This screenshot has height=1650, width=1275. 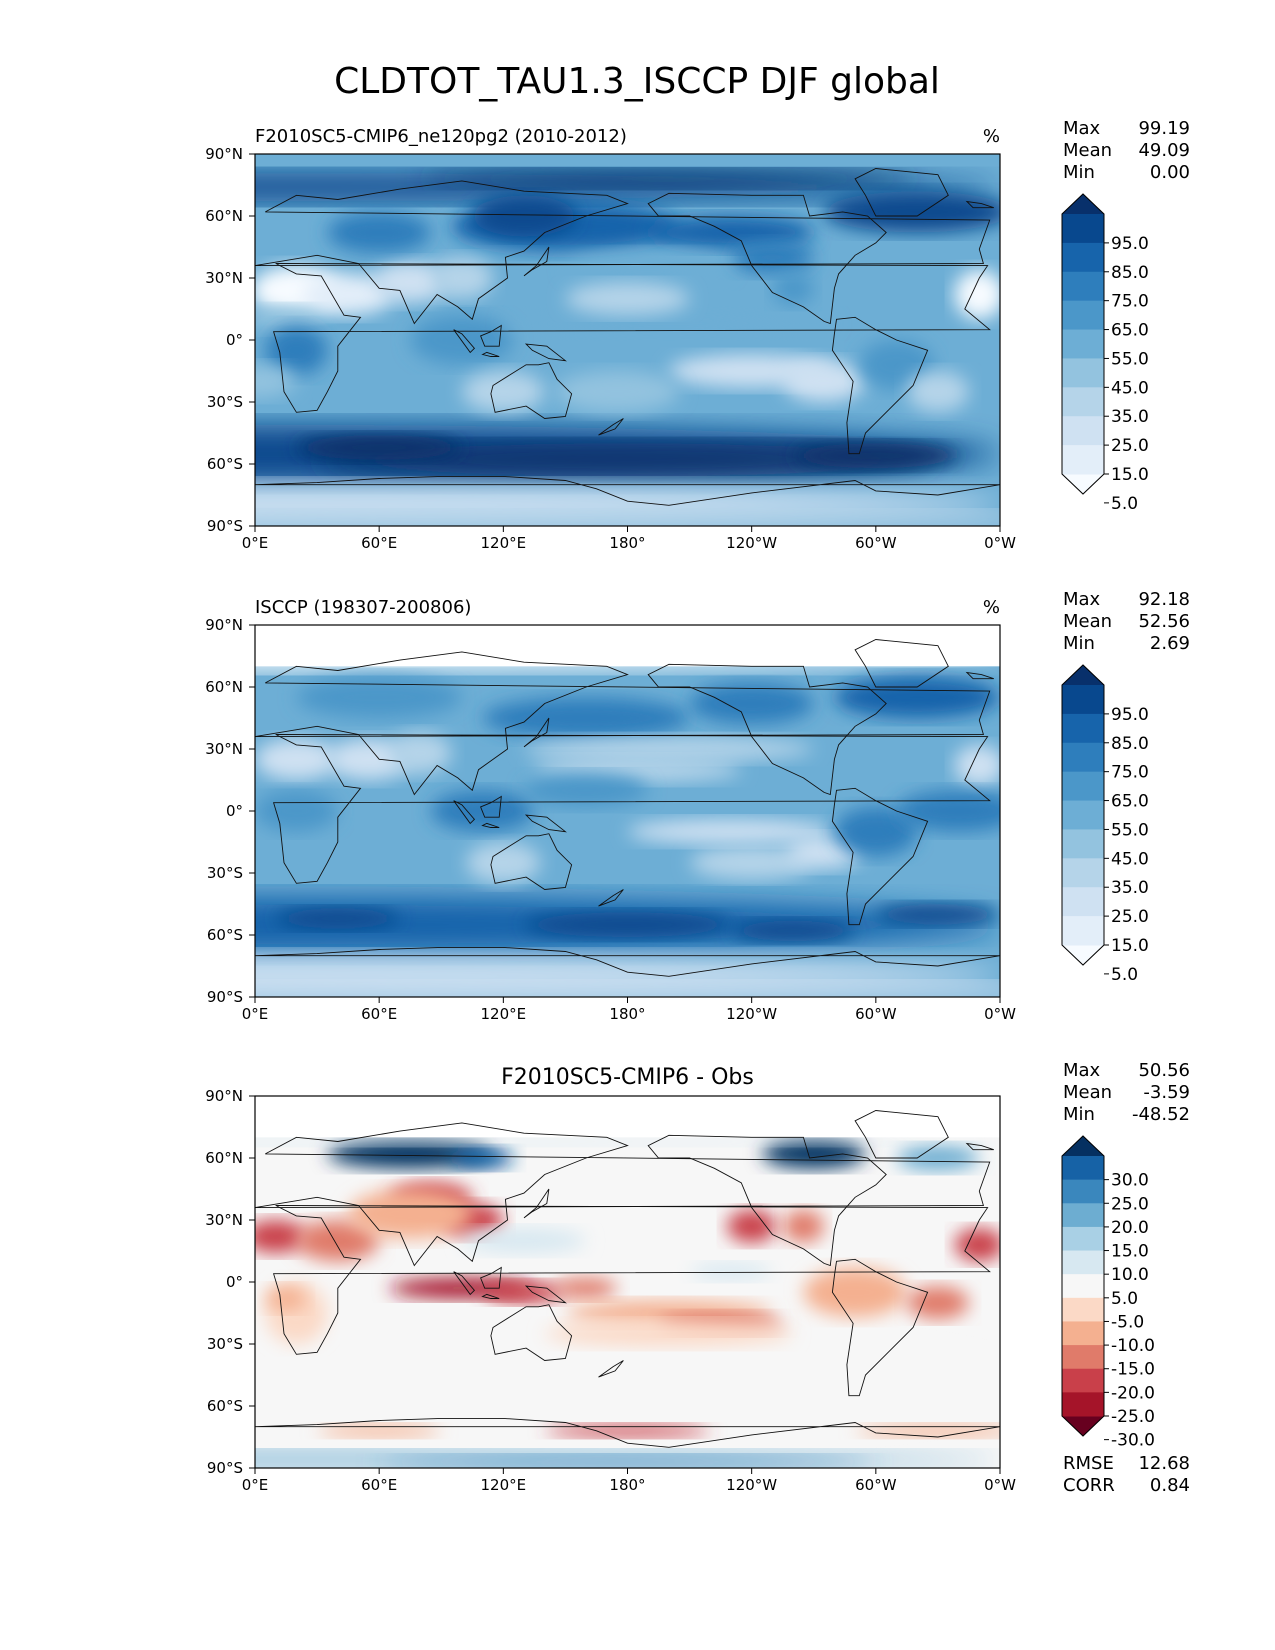 What do you see at coordinates (1000, 1485) in the screenshot?
I see `x-tick-label: 0°W` at bounding box center [1000, 1485].